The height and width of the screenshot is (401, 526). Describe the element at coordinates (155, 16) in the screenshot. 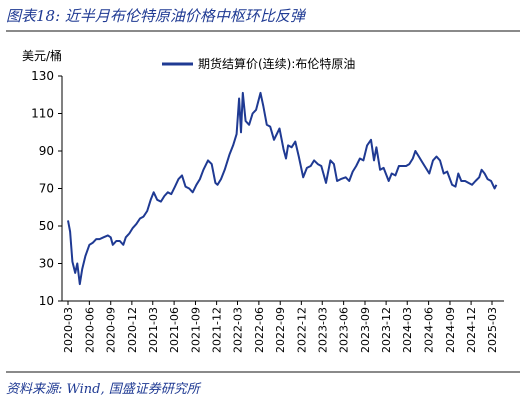

I see `figure-title: 图表18: 近半月布伦特原油价格中枢环比反弹` at that location.